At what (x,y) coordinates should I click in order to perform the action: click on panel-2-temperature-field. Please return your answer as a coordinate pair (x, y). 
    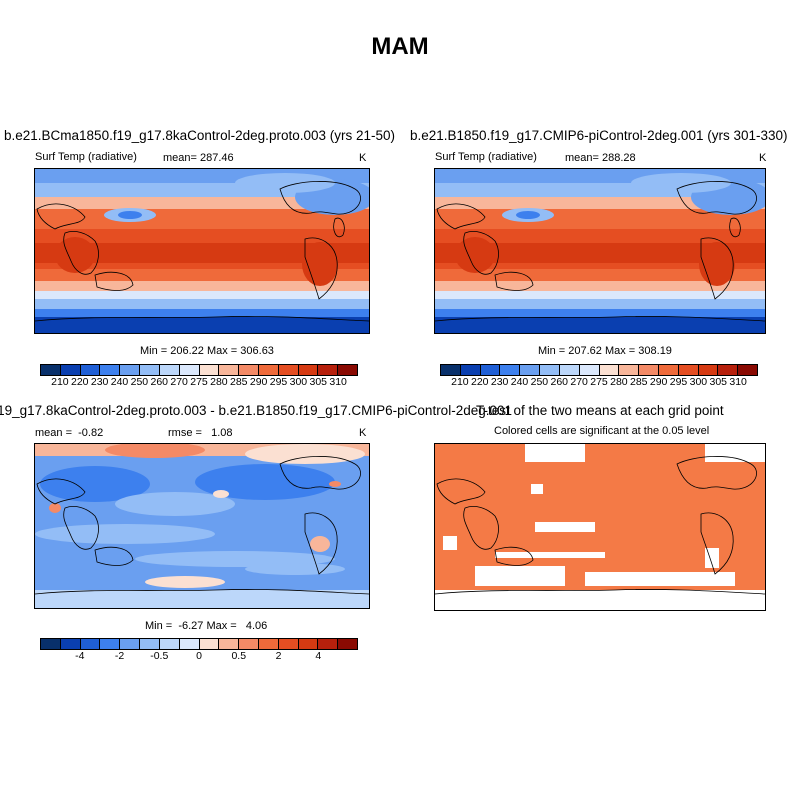
    Looking at the image, I should click on (600, 251).